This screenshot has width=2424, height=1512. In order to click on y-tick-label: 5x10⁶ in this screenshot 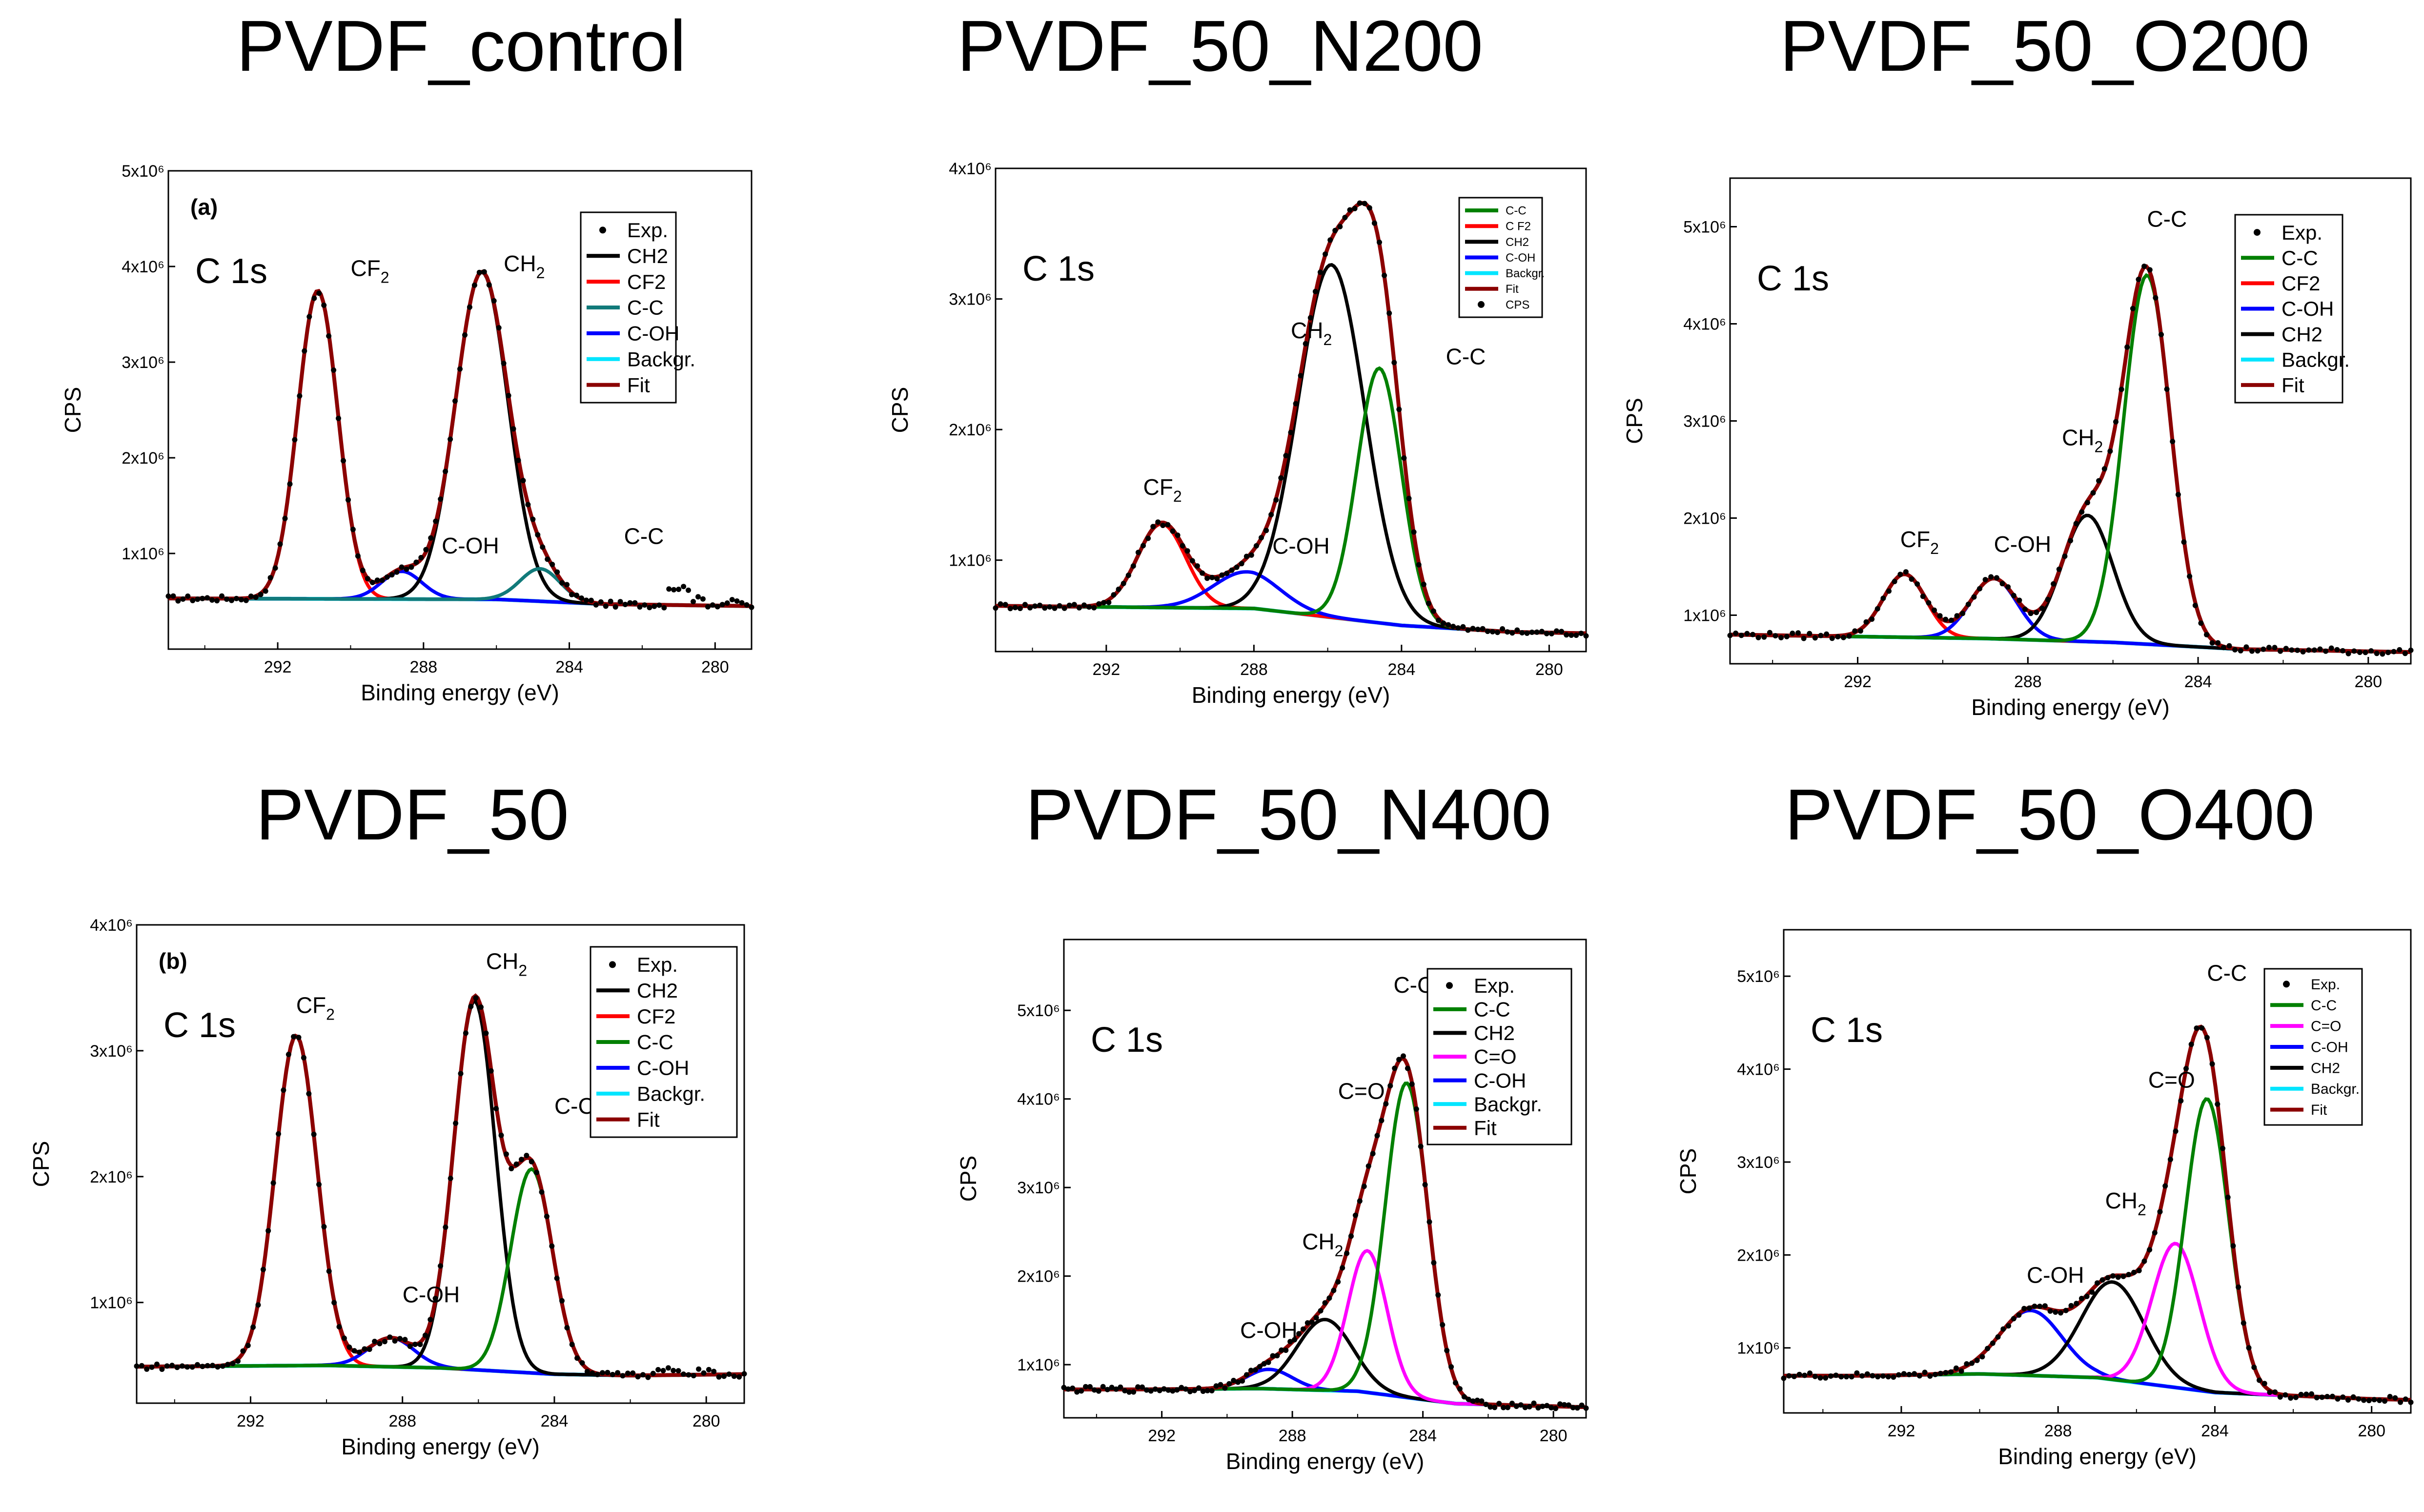, I will do `click(1758, 976)`.